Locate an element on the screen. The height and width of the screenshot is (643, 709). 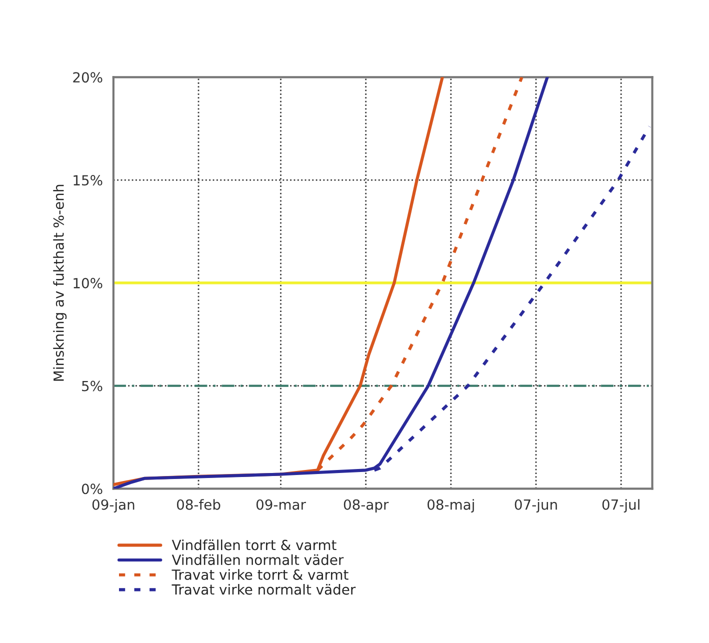
legend-label: Travat virke torrt & varmt is located at coordinates (260, 574).